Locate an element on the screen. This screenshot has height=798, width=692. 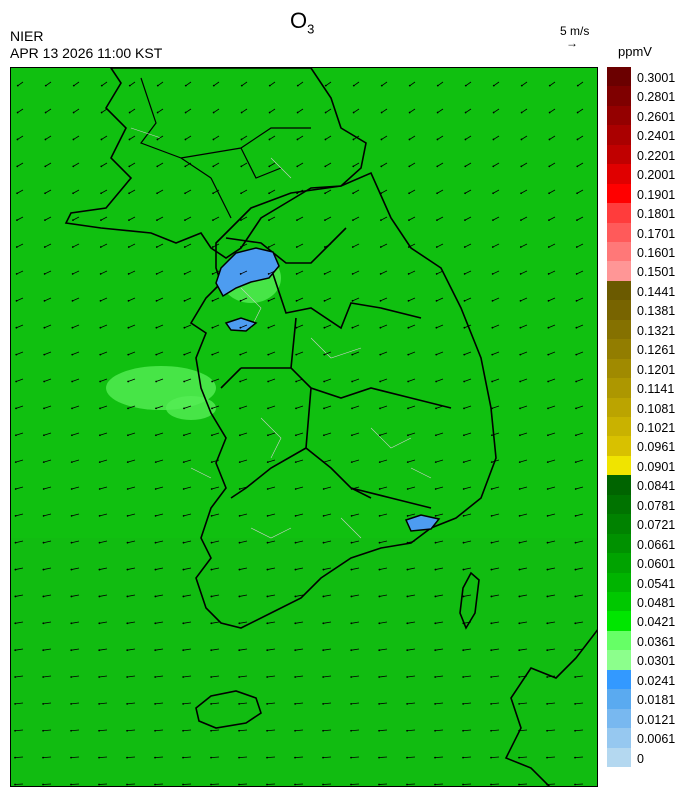
colorbar-label: 0.0481 is located at coordinates (656, 603).